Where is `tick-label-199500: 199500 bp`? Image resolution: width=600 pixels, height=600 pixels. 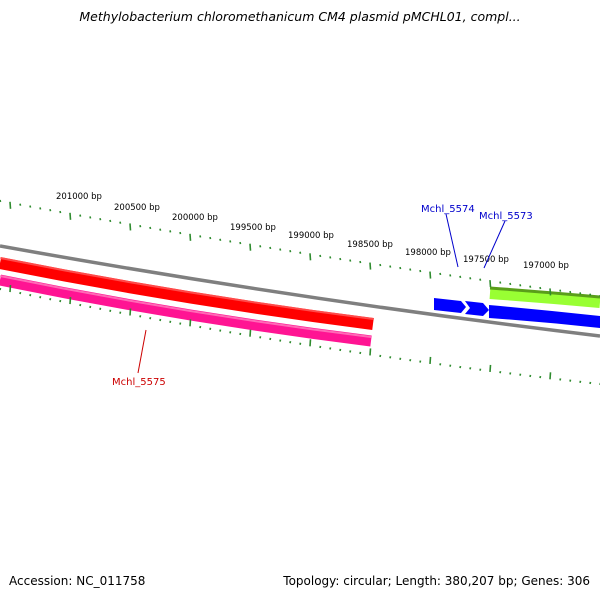
tick-label-199500: 199500 bp is located at coordinates (253, 228).